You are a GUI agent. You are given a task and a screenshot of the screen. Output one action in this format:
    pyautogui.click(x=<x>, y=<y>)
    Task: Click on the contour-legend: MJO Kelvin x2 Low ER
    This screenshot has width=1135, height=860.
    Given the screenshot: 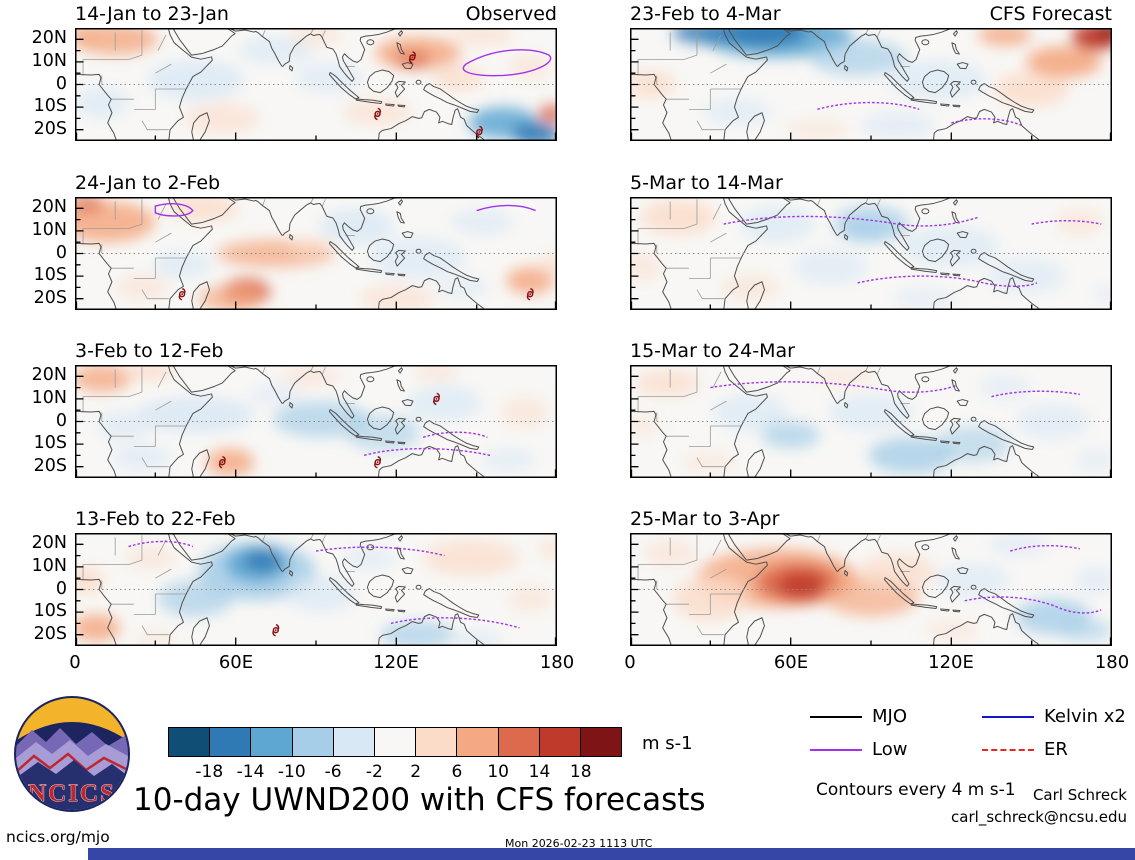 What is the action you would take?
    pyautogui.click(x=972, y=733)
    